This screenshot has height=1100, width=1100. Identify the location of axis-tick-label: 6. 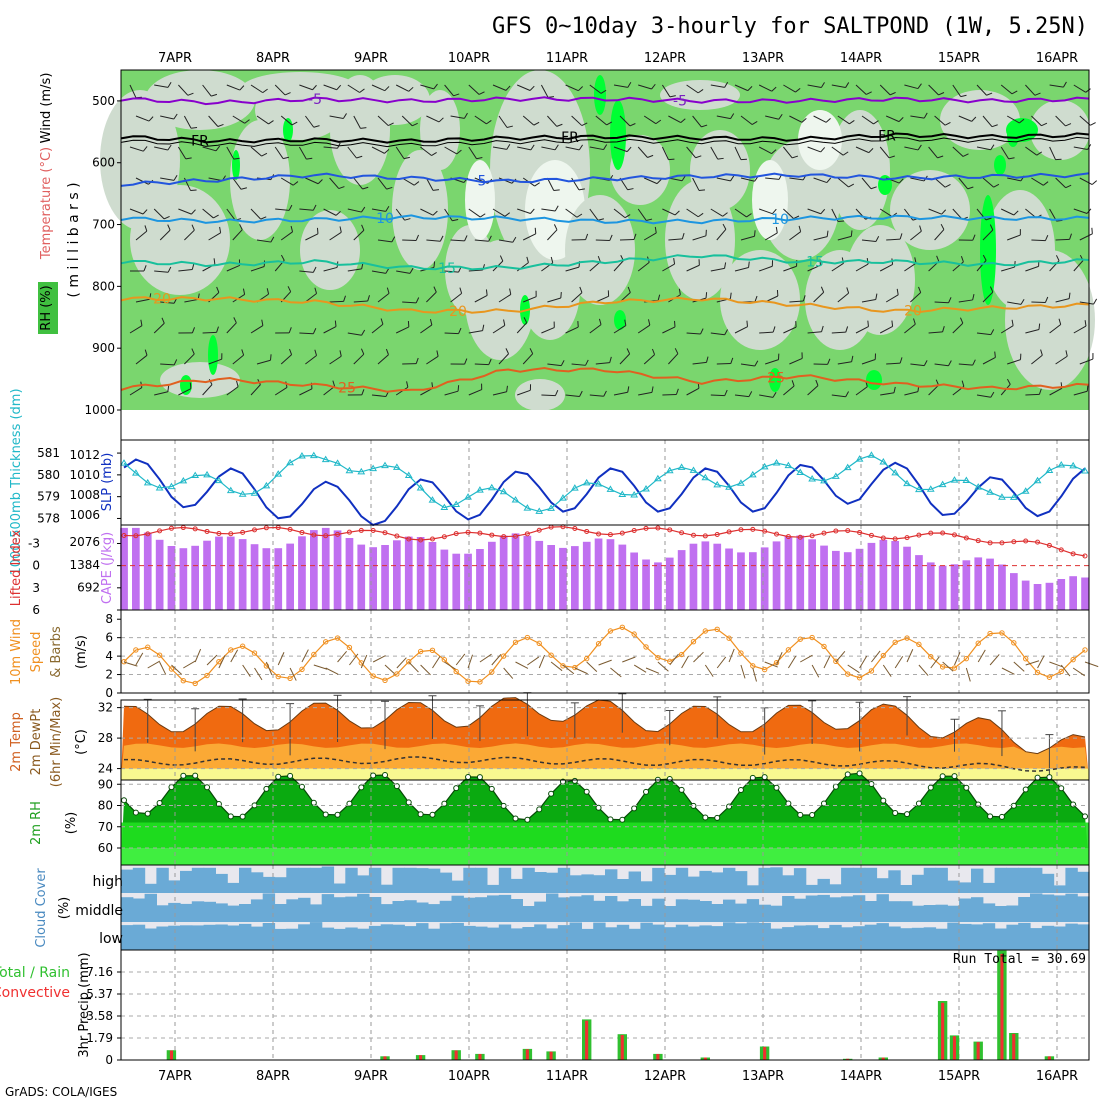
(109, 638).